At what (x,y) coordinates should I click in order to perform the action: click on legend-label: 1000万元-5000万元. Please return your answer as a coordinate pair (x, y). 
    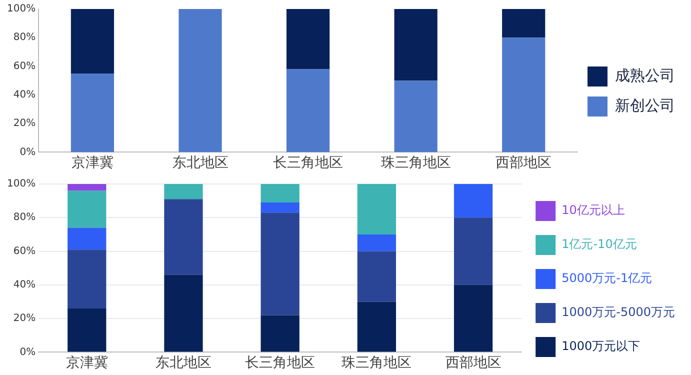
    Looking at the image, I should click on (619, 312).